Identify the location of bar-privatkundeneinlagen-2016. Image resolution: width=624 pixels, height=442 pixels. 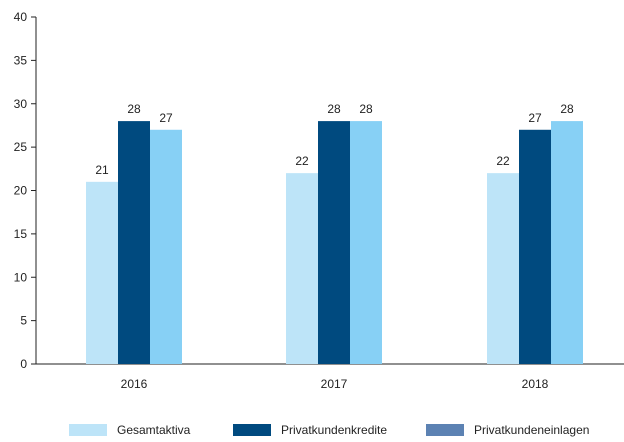
(166, 246).